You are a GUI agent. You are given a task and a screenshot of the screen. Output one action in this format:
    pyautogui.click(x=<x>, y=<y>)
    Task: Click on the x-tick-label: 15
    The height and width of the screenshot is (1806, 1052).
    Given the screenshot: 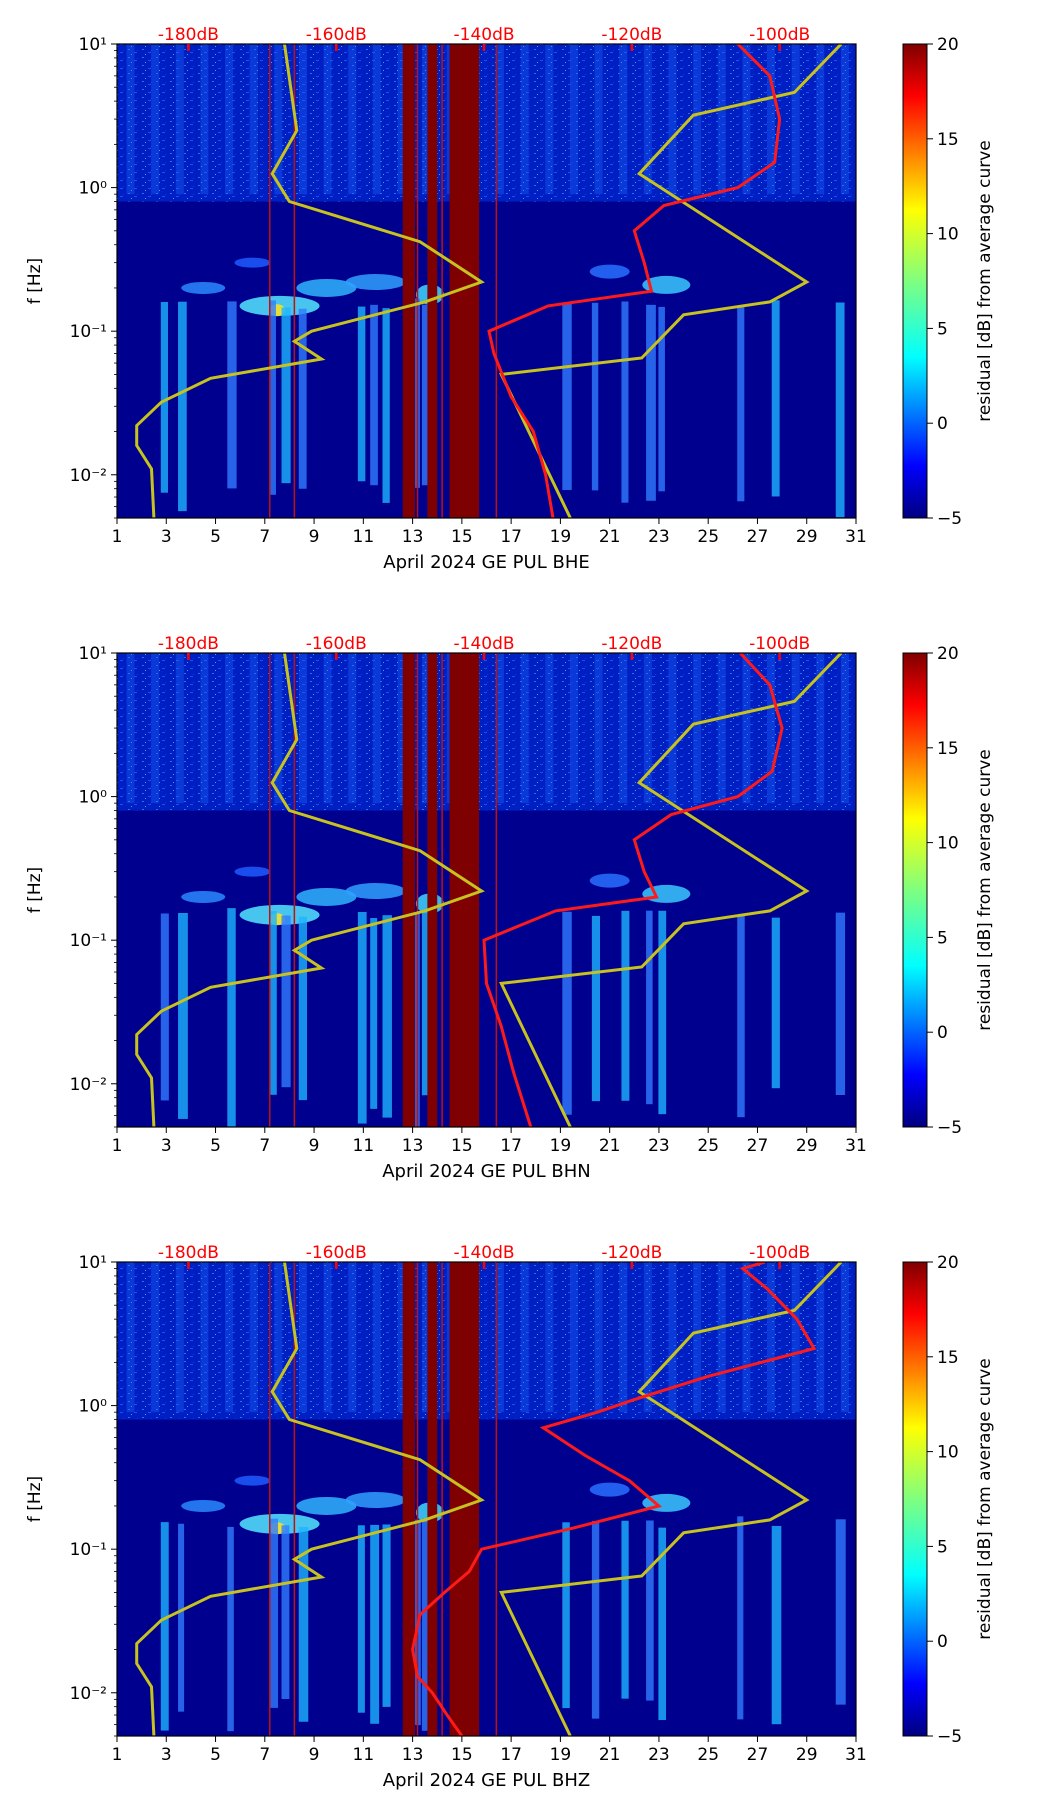 What is the action you would take?
    pyautogui.click(x=462, y=1755)
    